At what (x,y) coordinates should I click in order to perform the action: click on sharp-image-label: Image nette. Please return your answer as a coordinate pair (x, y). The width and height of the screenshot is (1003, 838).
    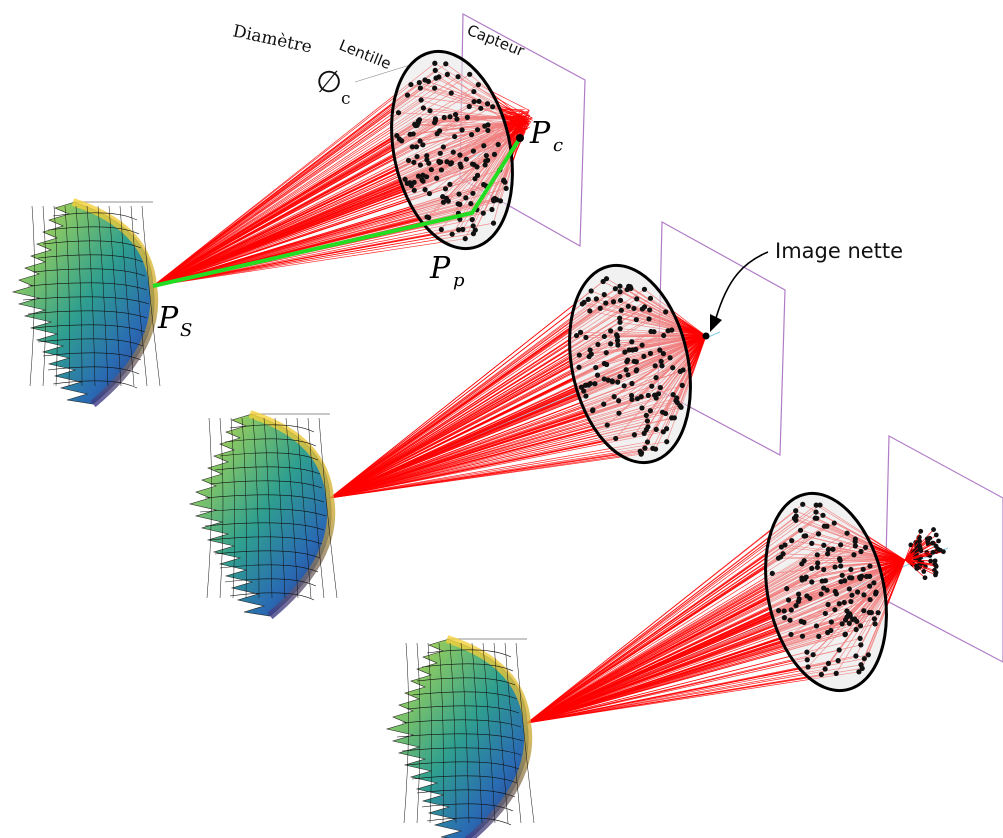
    Looking at the image, I should click on (839, 251).